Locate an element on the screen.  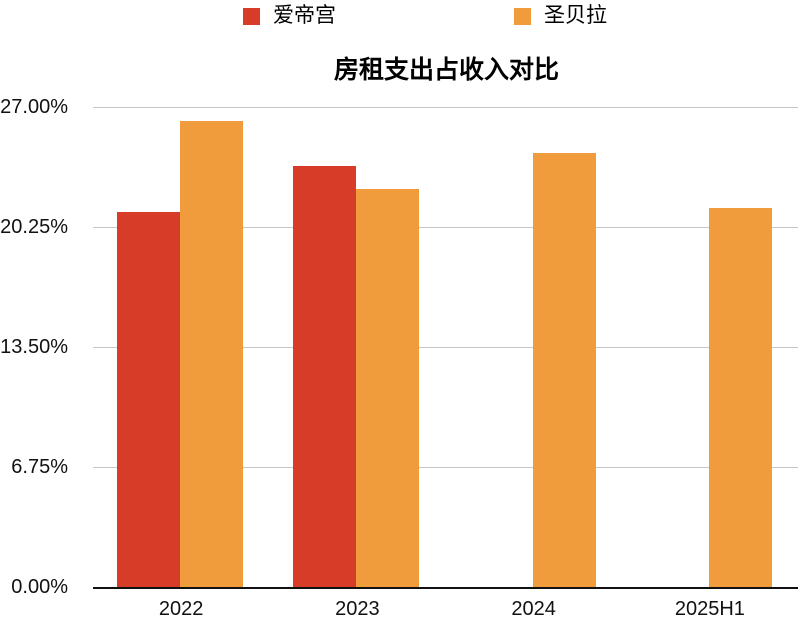
x-tick-label-2024: 2024 is located at coordinates (533, 609).